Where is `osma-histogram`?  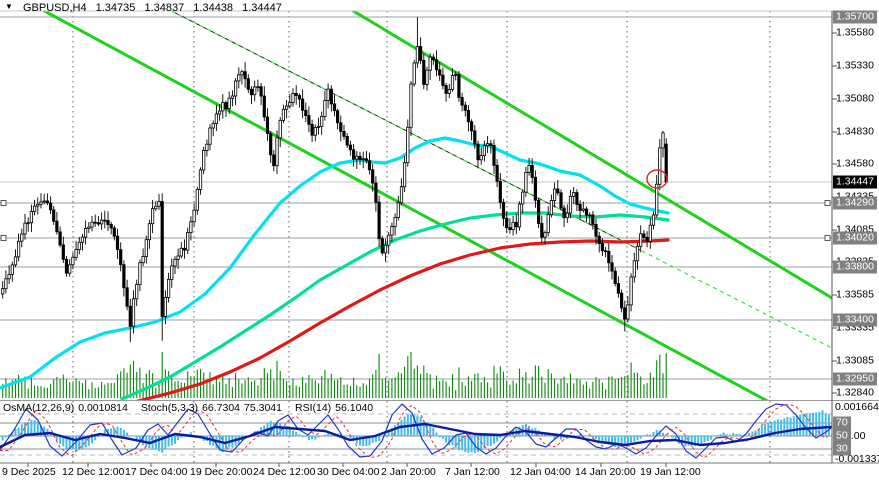 osma-histogram is located at coordinates (415, 431).